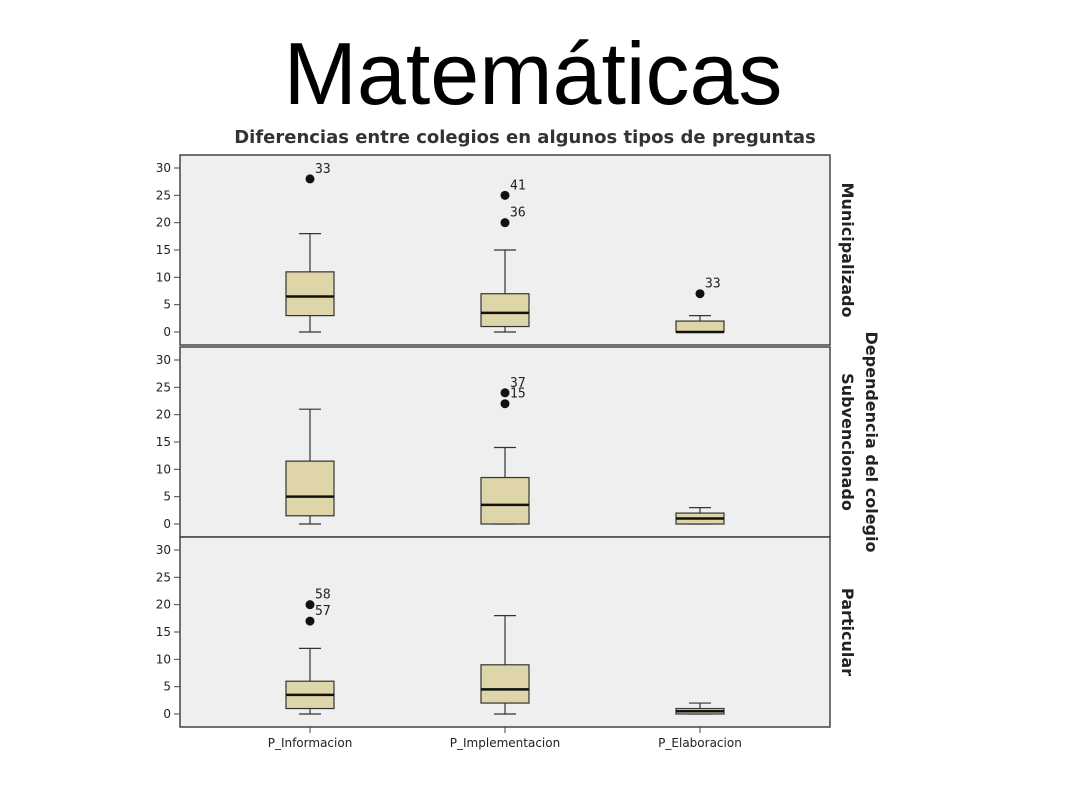 This screenshot has height=800, width=1066. Describe the element at coordinates (518, 383) in the screenshot. I see `outlier-label: 37` at that location.